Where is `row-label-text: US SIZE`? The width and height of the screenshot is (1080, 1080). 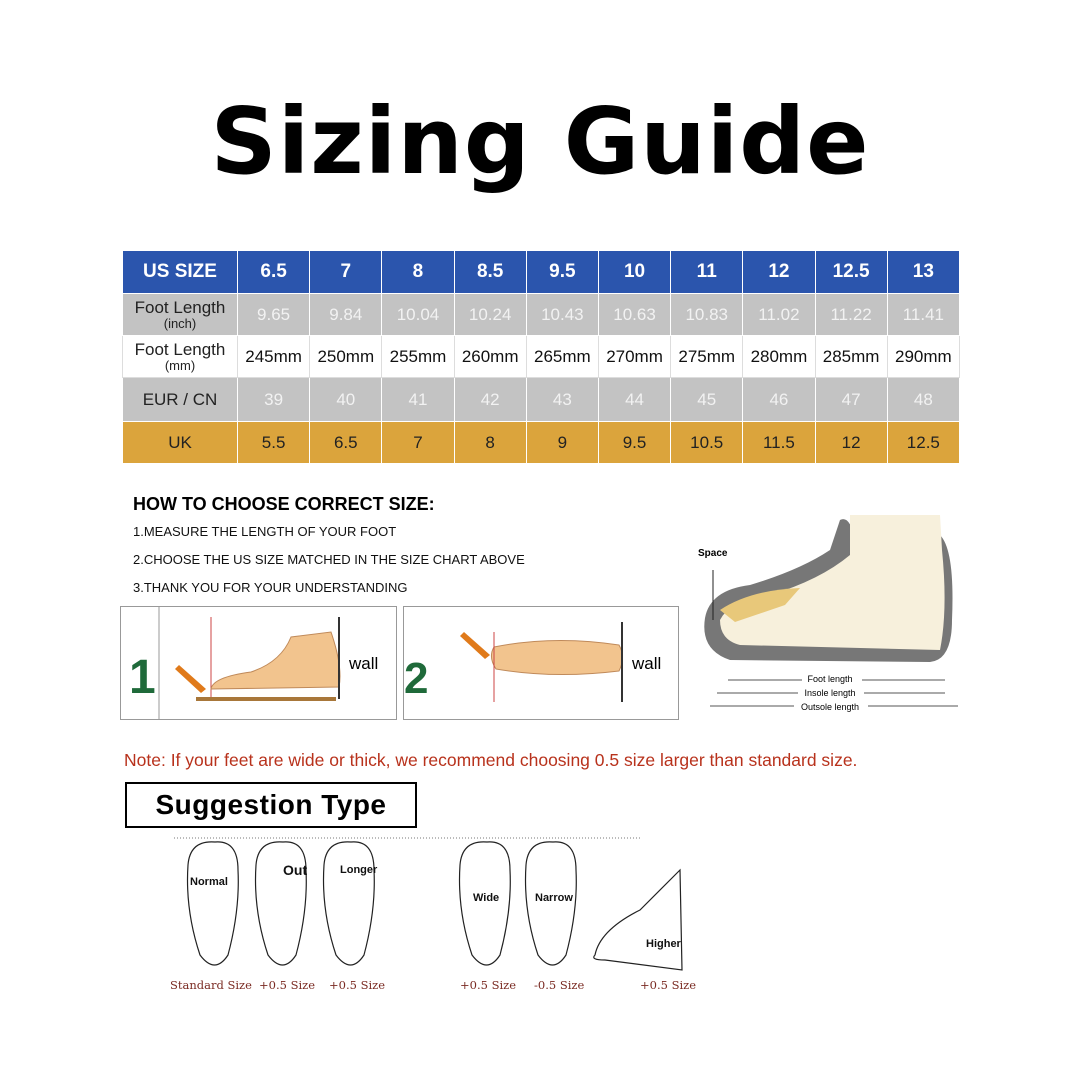 row-label-text: US SIZE is located at coordinates (180, 271).